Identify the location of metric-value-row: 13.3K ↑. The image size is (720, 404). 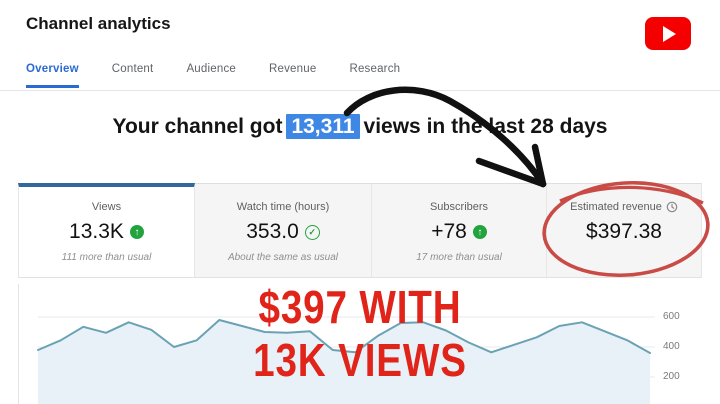
(106, 232).